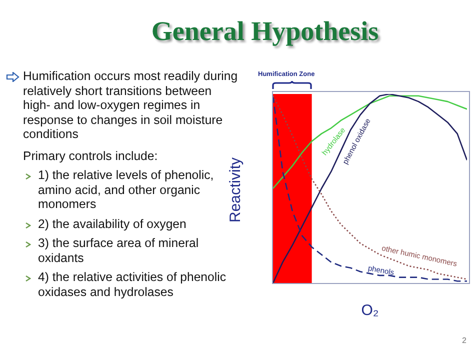  What do you see at coordinates (265, 31) in the screenshot?
I see `chart-title: General Hypothesis` at bounding box center [265, 31].